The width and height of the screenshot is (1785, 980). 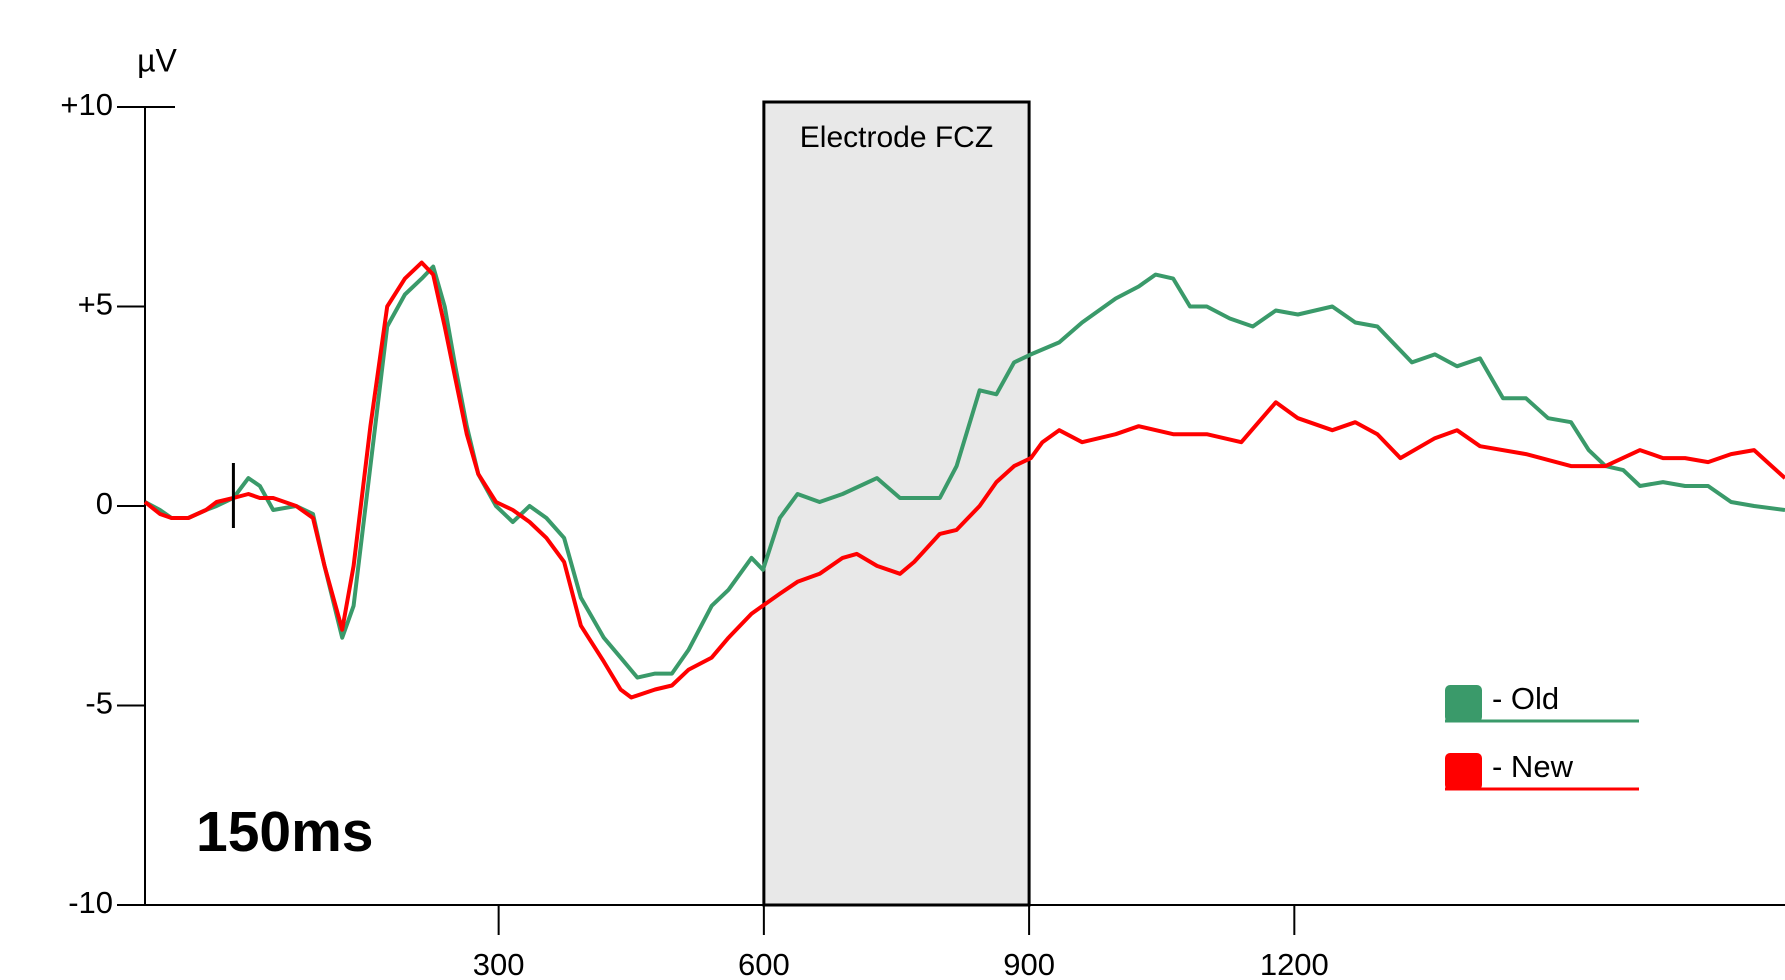 What do you see at coordinates (1525, 698) in the screenshot?
I see `legend-label: - Old` at bounding box center [1525, 698].